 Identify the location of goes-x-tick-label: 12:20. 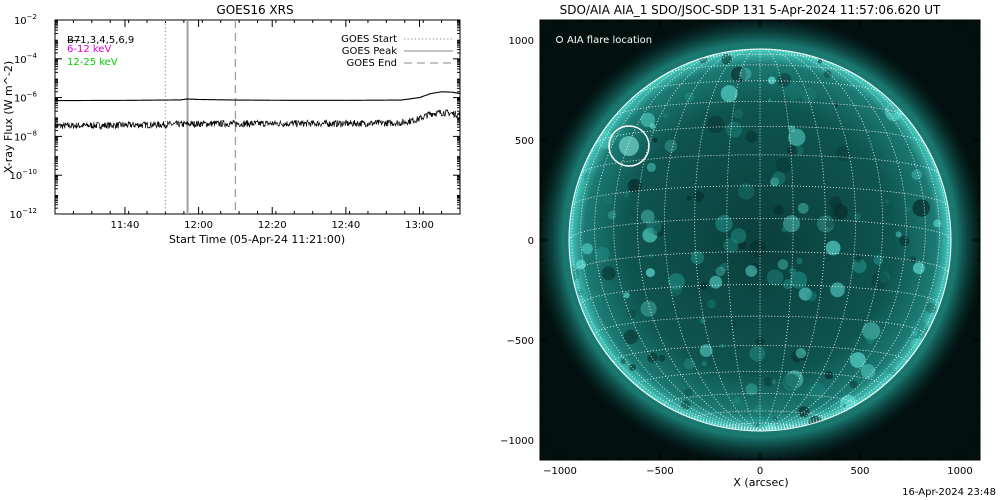
(272, 225).